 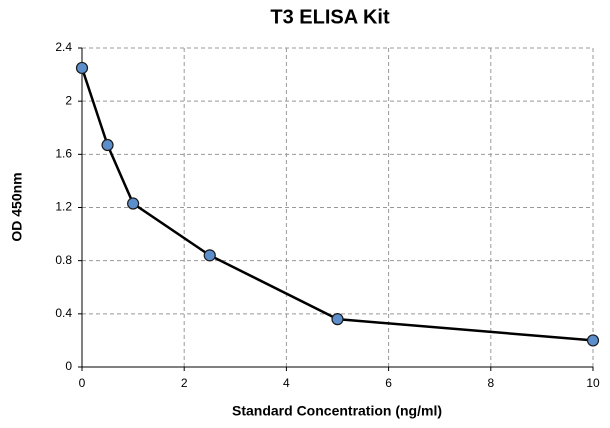 What do you see at coordinates (63, 207) in the screenshot?
I see `y-tick-label: 1.2` at bounding box center [63, 207].